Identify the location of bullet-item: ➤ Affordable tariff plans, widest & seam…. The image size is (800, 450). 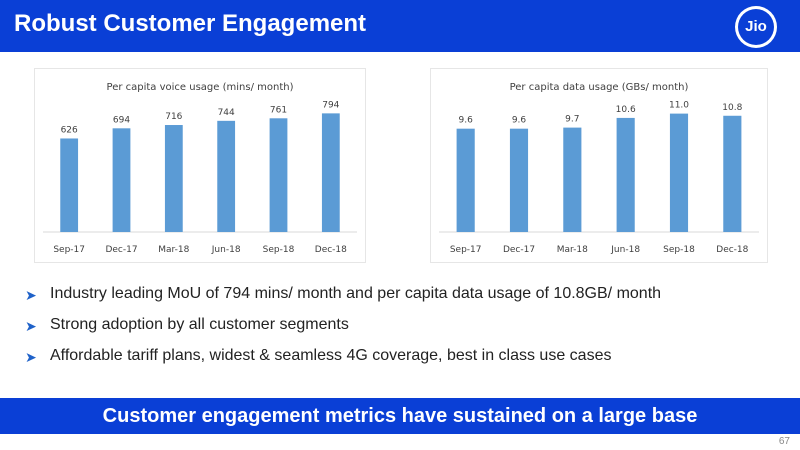
(402, 362).